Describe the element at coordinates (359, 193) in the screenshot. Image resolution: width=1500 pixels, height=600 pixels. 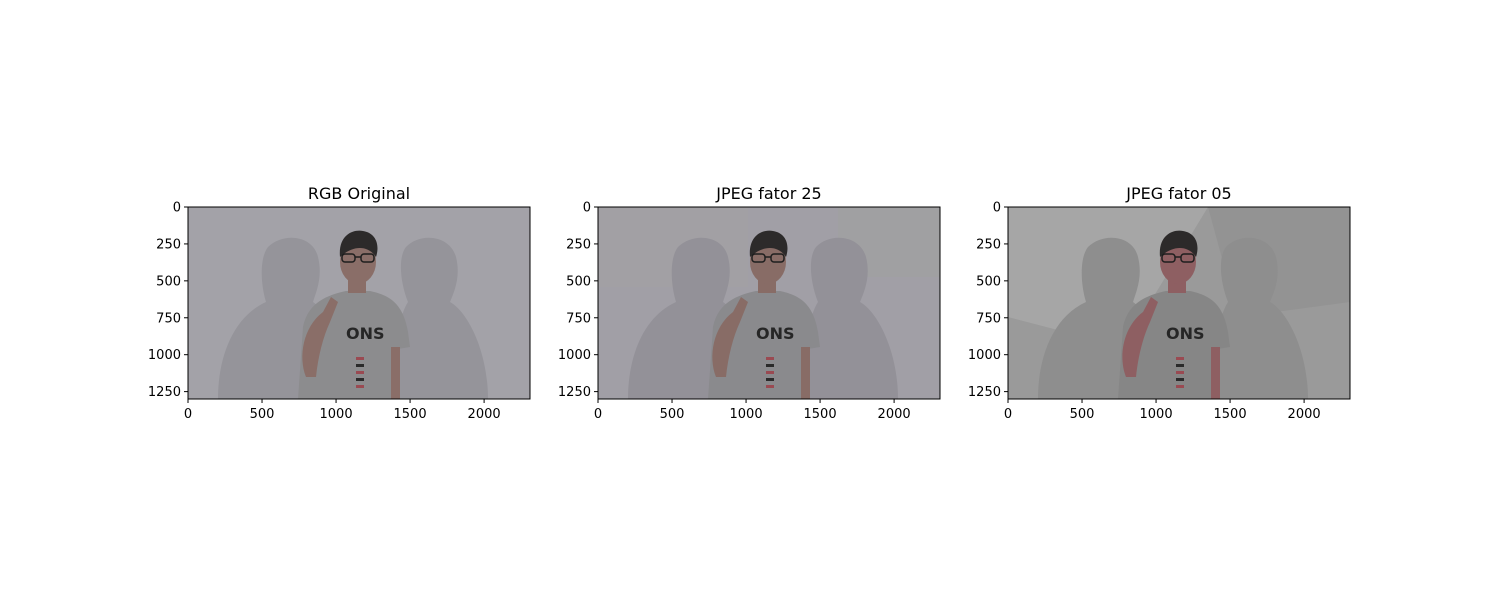
I see `panel-title: RGB Original` at that location.